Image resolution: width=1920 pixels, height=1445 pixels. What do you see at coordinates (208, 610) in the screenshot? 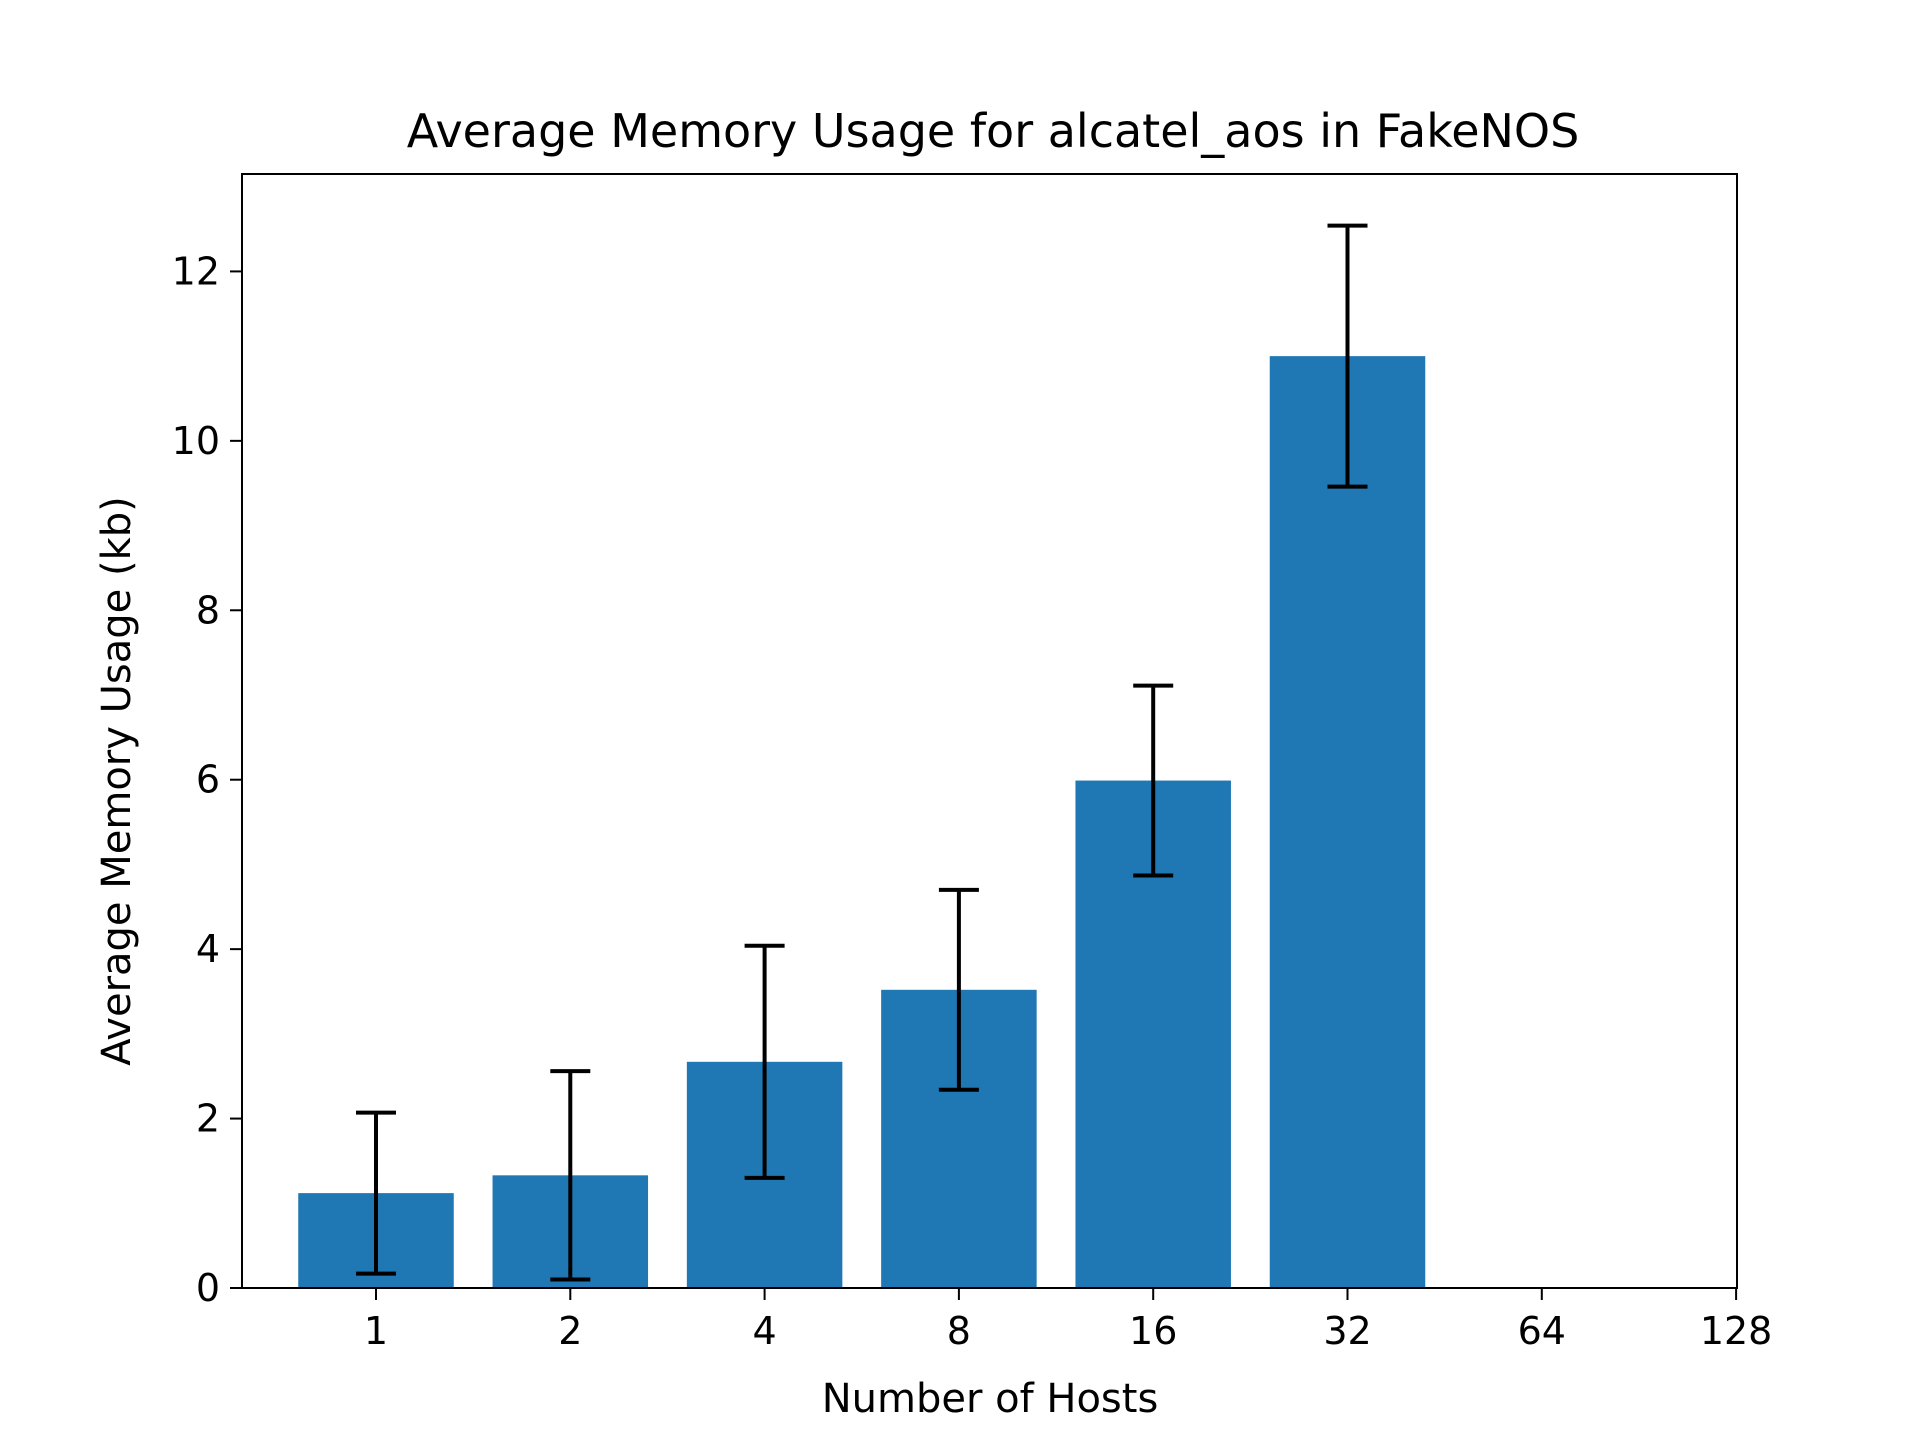
I see `y-tick-label-8: 8` at bounding box center [208, 610].